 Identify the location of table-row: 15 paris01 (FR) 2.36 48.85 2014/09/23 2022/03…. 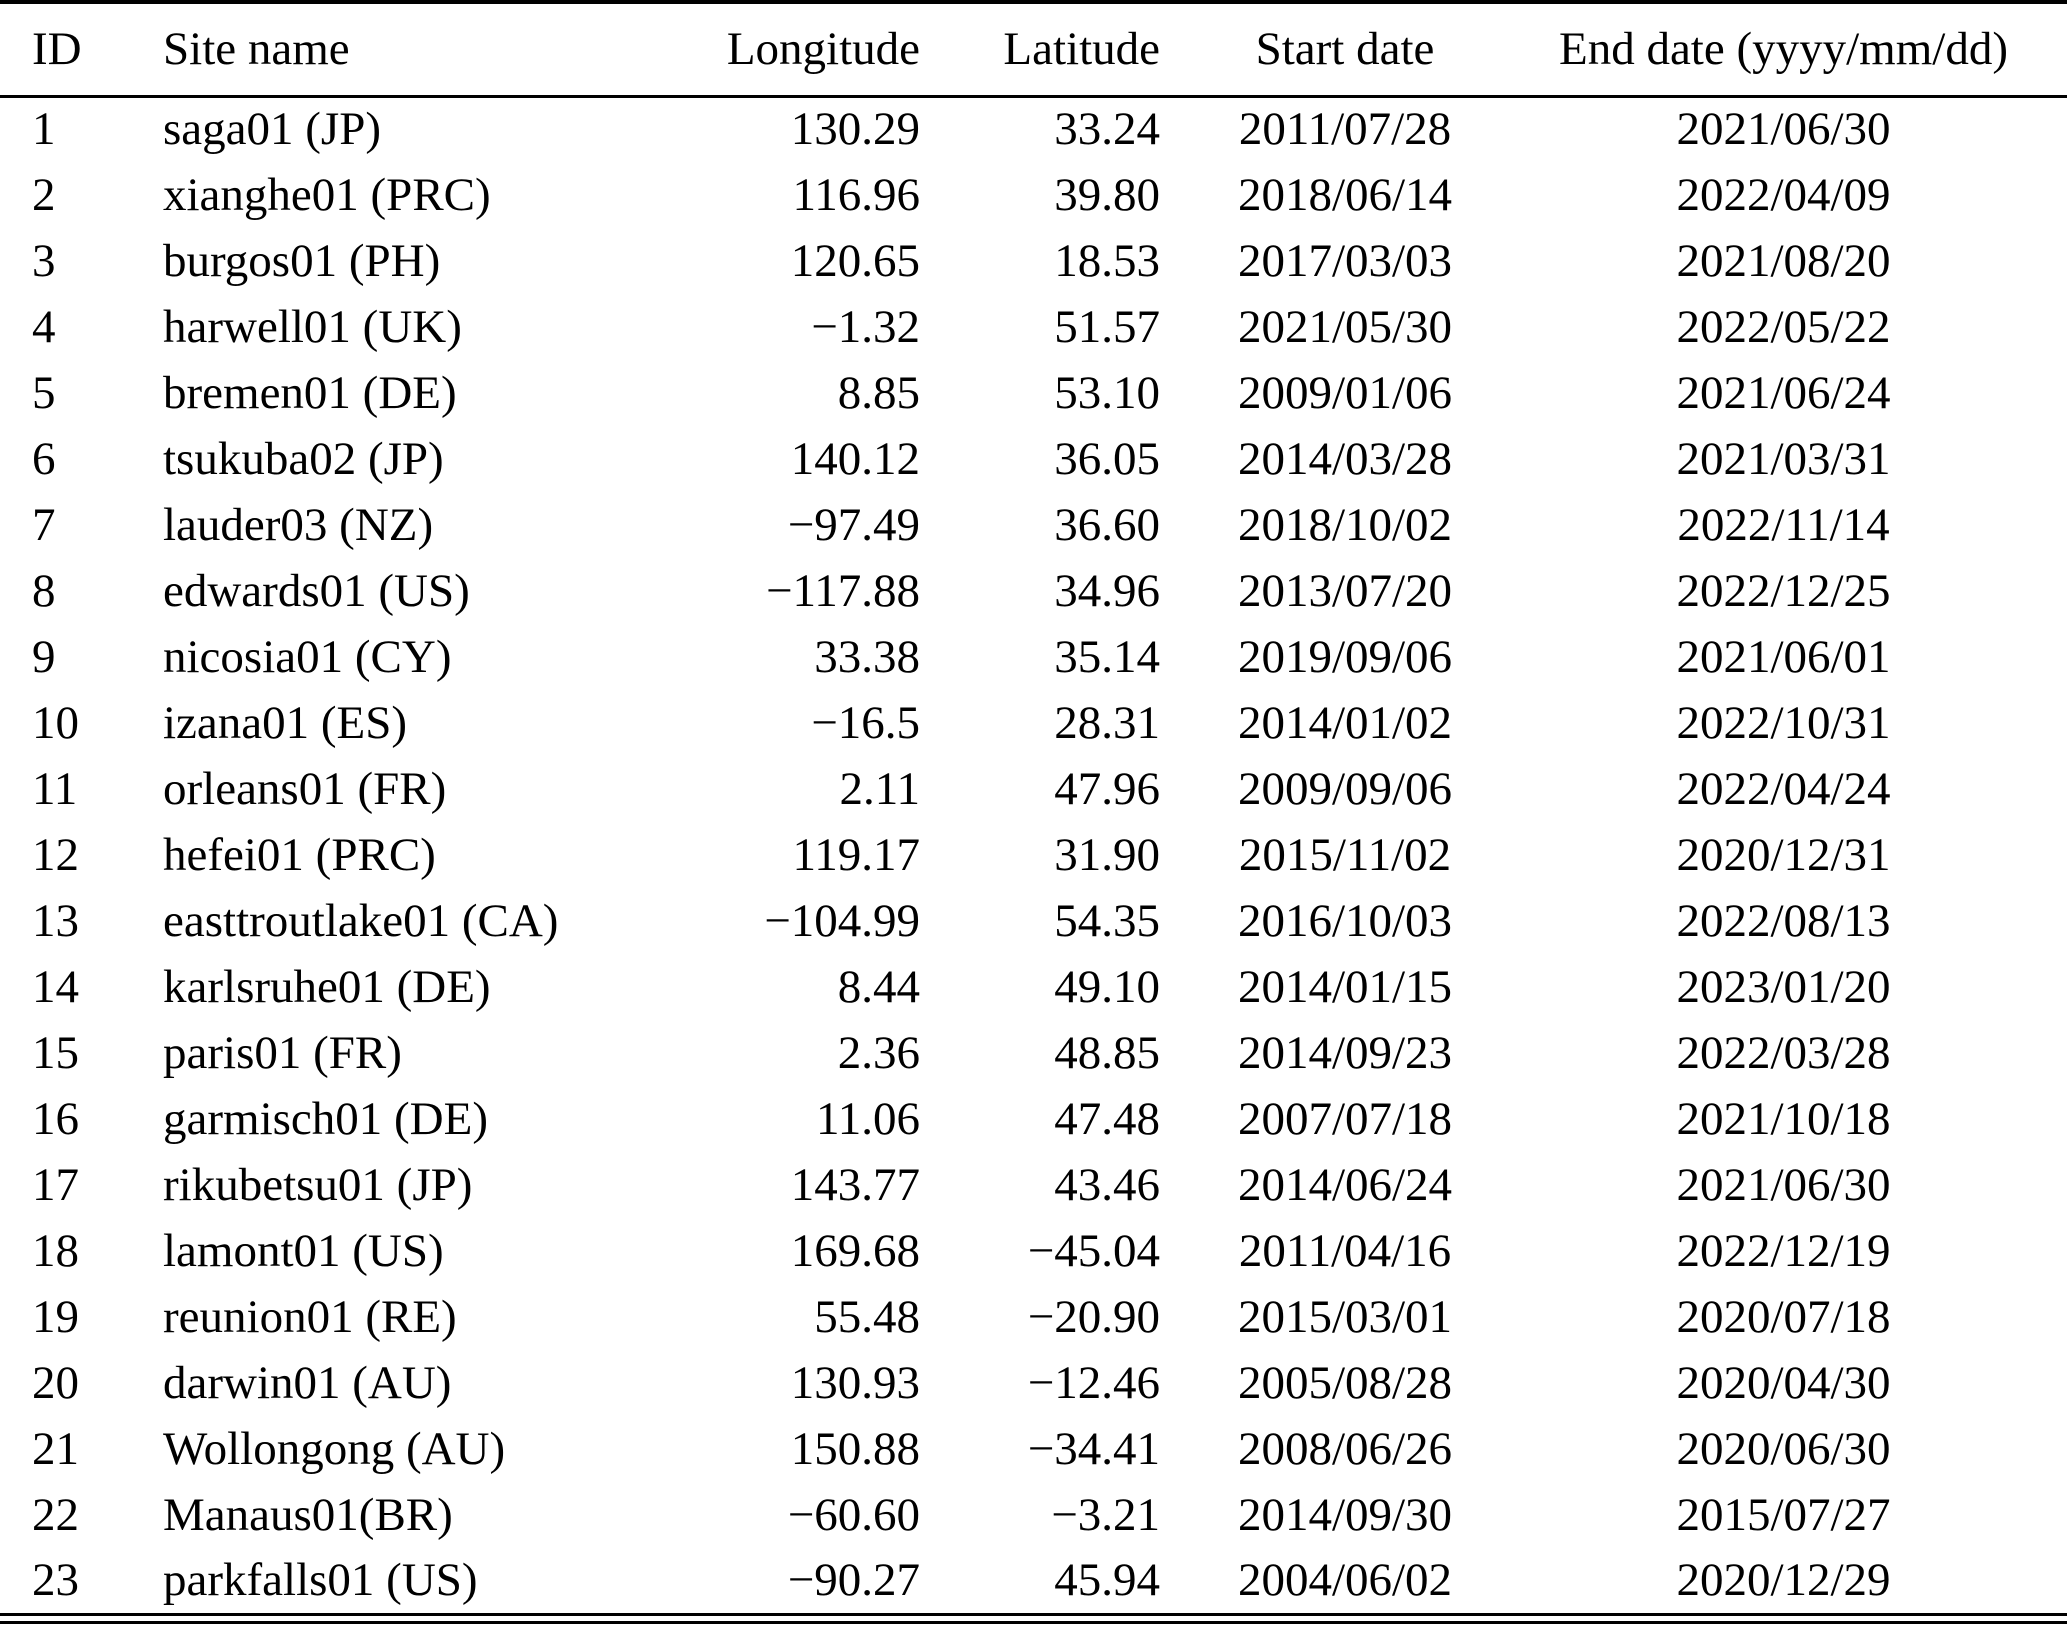
(1033, 1053).